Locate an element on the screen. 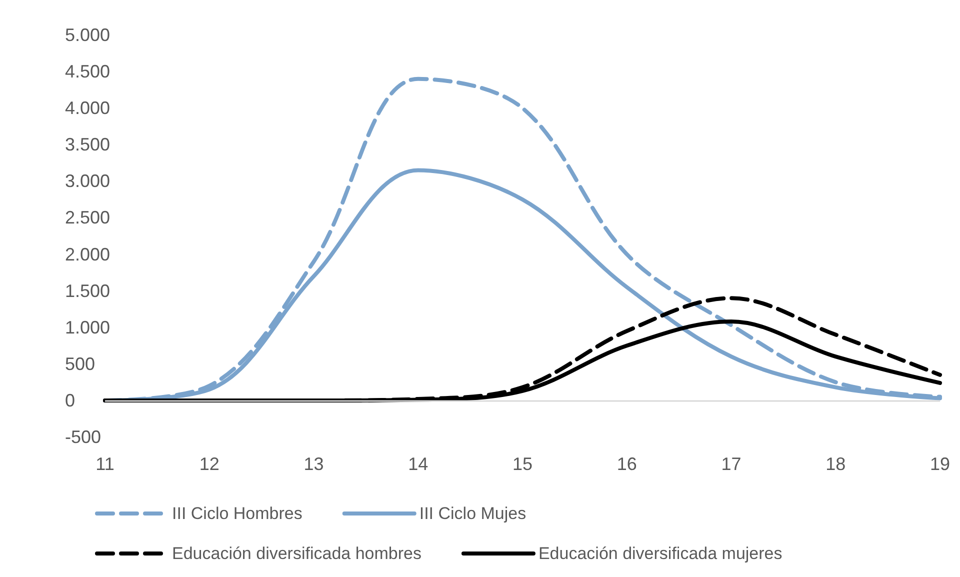 The image size is (960, 577). y-tick-label: 2.500 is located at coordinates (87, 218).